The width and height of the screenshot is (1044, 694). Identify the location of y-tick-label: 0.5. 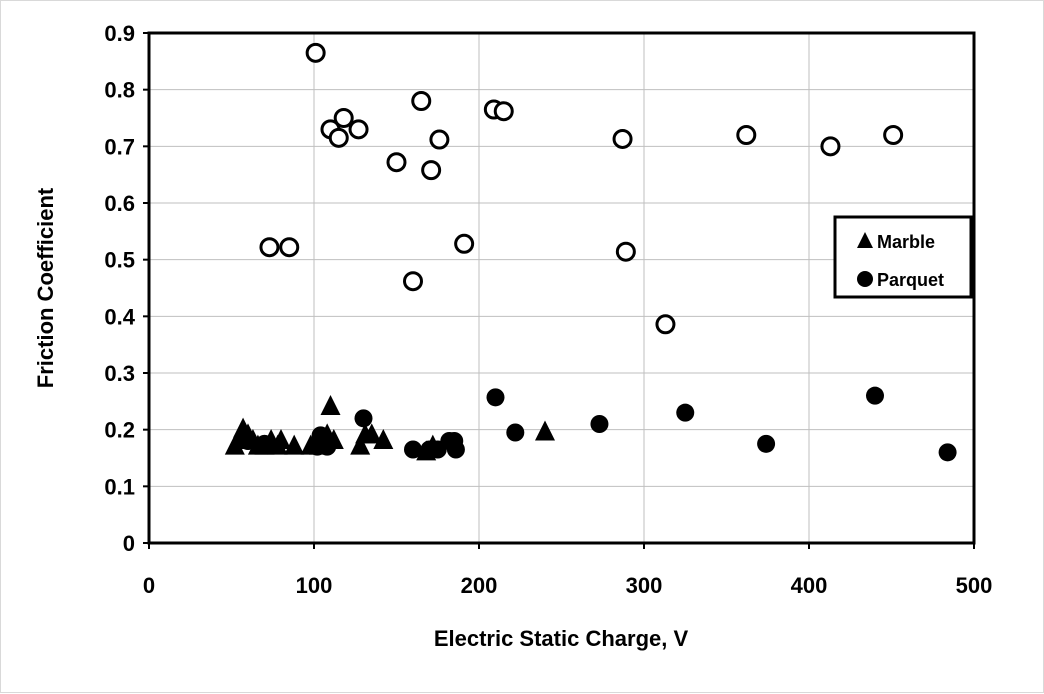
(119, 260).